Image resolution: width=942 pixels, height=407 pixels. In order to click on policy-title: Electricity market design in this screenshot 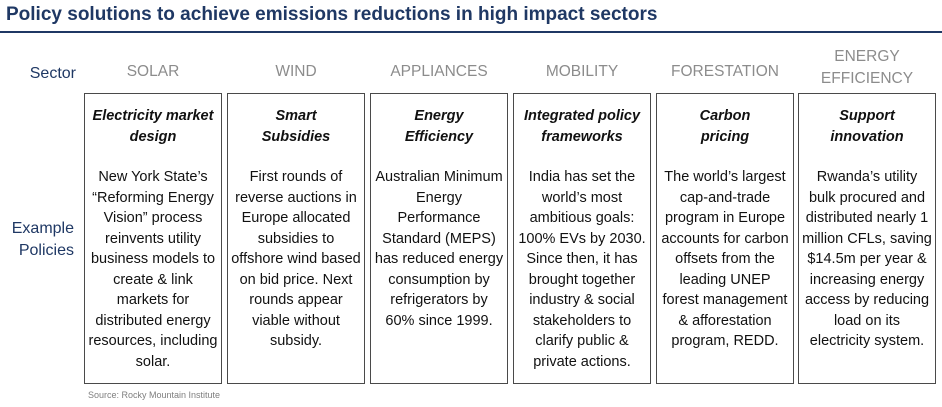, I will do `click(153, 126)`.